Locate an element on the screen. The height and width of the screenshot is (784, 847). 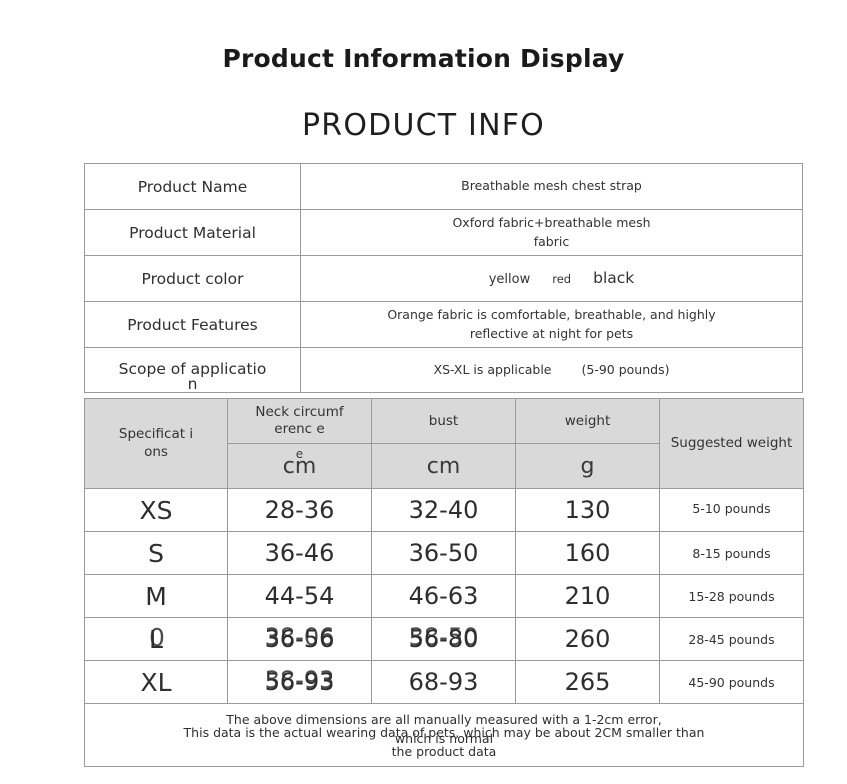
size-label-l-primary: L is located at coordinates (156, 639).